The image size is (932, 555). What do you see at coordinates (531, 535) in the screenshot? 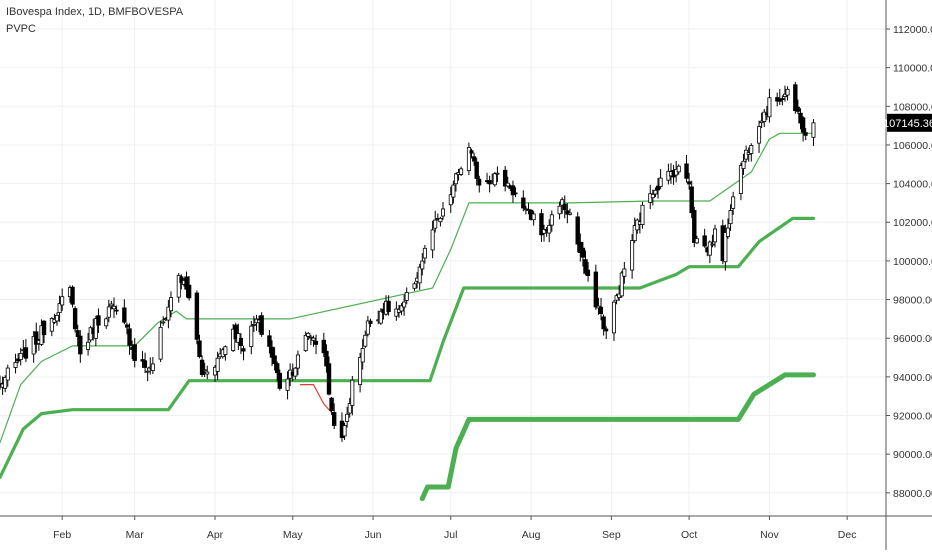
I see `x-tick-label: Aug` at bounding box center [531, 535].